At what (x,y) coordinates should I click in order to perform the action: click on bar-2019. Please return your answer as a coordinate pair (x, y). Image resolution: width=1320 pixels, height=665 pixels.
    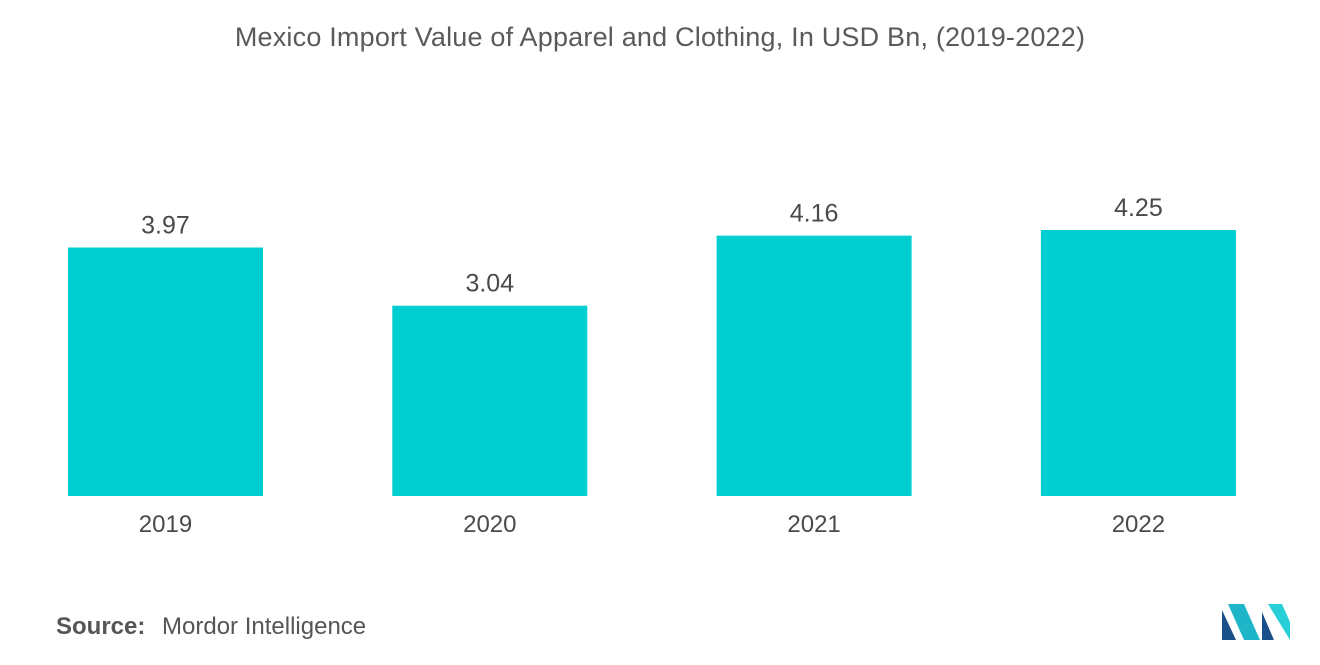
    Looking at the image, I should click on (165, 371).